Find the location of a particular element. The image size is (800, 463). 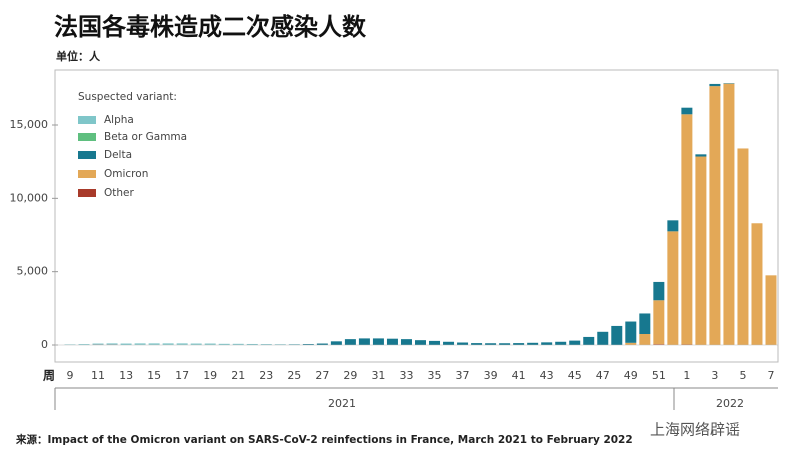

chart-title: 法国各毒株造成二次感染人数 is located at coordinates (210, 27).